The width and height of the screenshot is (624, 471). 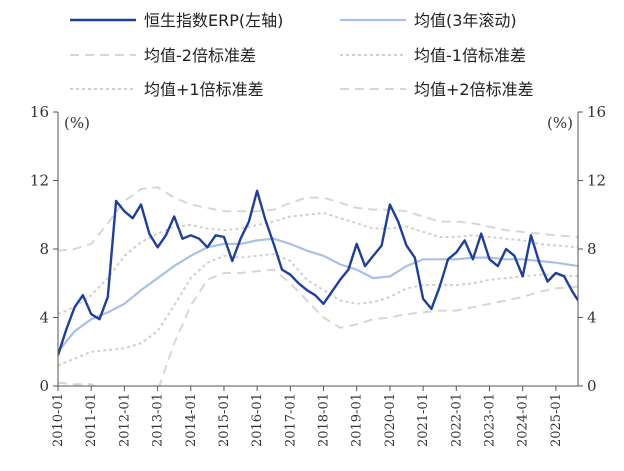 What do you see at coordinates (91, 420) in the screenshot?
I see `x-tick-label: 2011-01` at bounding box center [91, 420].